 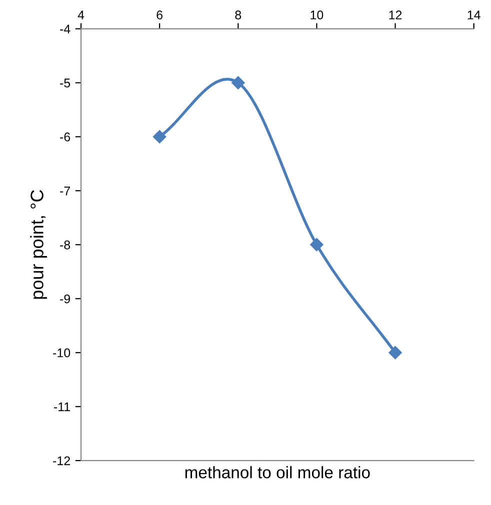 I want to click on y-tick-label: -11, so click(x=62, y=407).